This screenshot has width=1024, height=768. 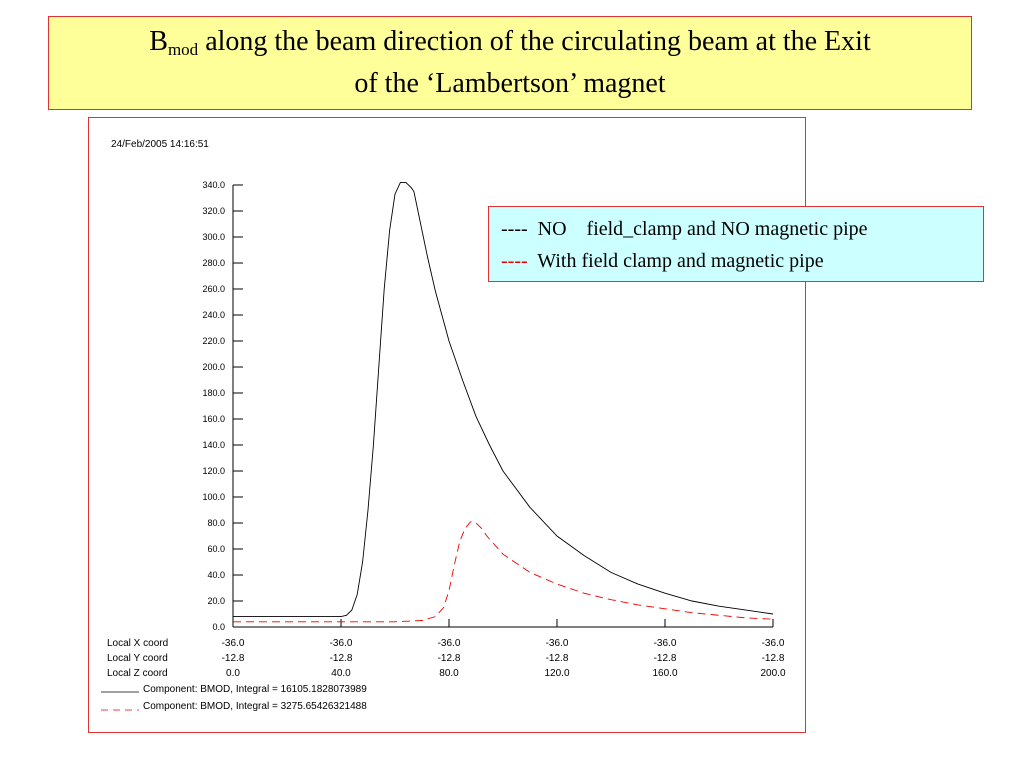 What do you see at coordinates (556, 673) in the screenshot?
I see `coord-value: 120.0` at bounding box center [556, 673].